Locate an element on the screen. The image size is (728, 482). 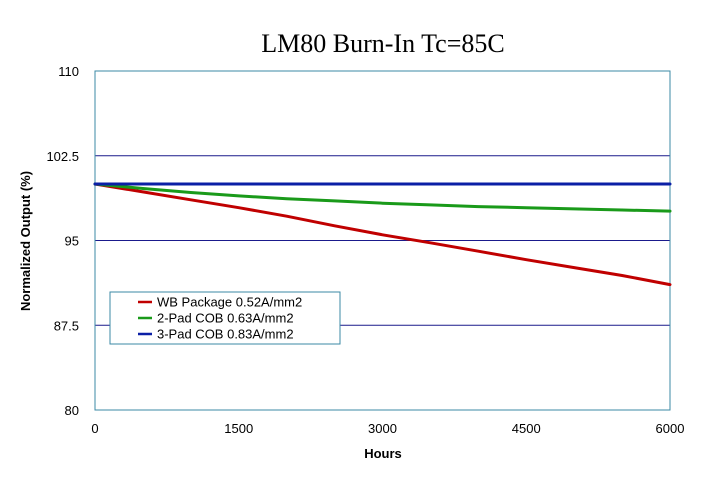
y-tick-label: 87.5 is located at coordinates (66, 325).